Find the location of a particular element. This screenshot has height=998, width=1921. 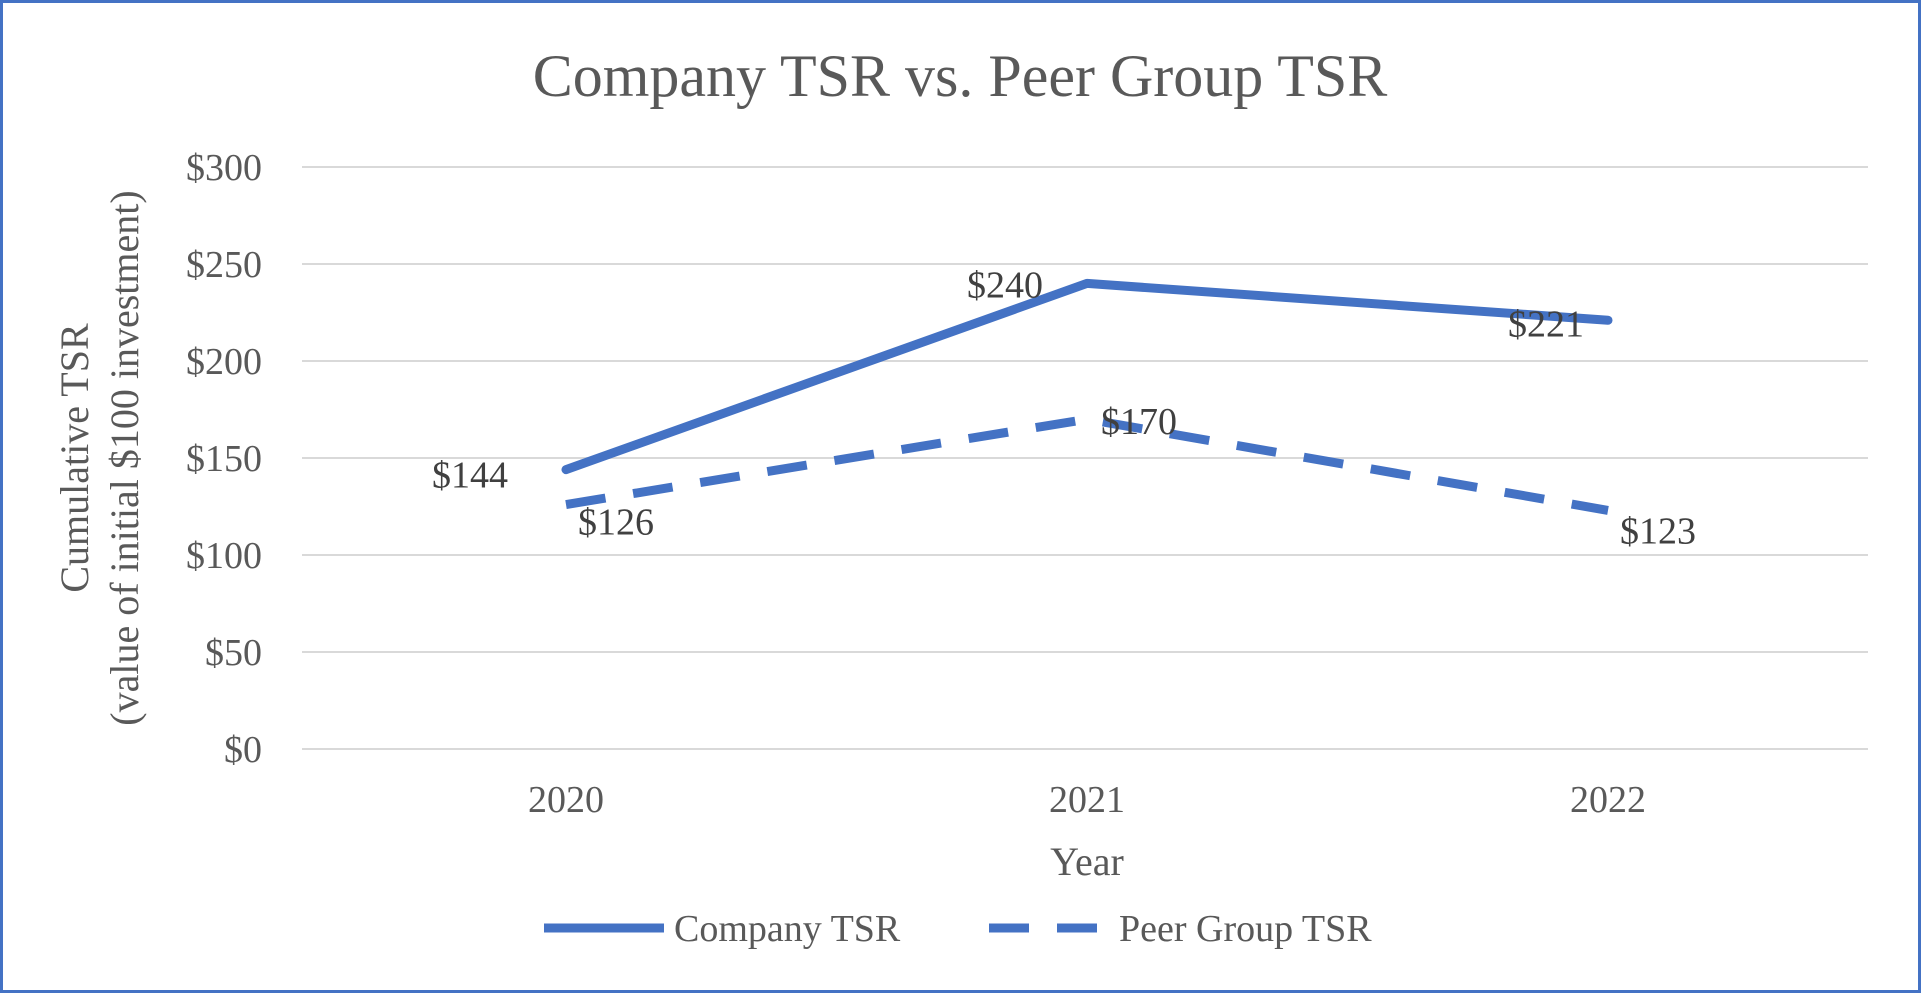

chart-title: Company TSR vs. Peer Group TSR is located at coordinates (960, 76).